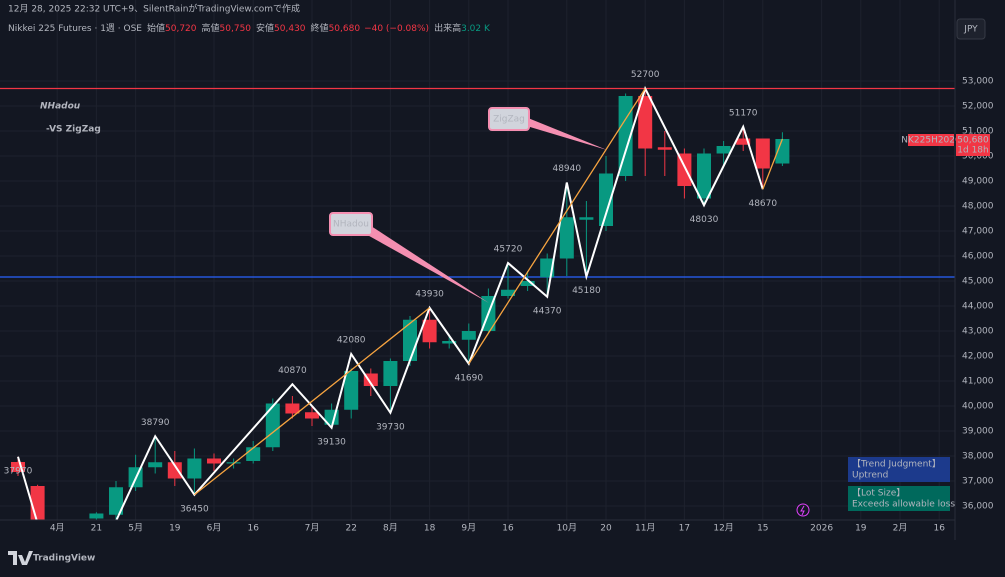 The image size is (1005, 577). What do you see at coordinates (743, 113) in the screenshot?
I see `pivot-label: 51170` at bounding box center [743, 113].